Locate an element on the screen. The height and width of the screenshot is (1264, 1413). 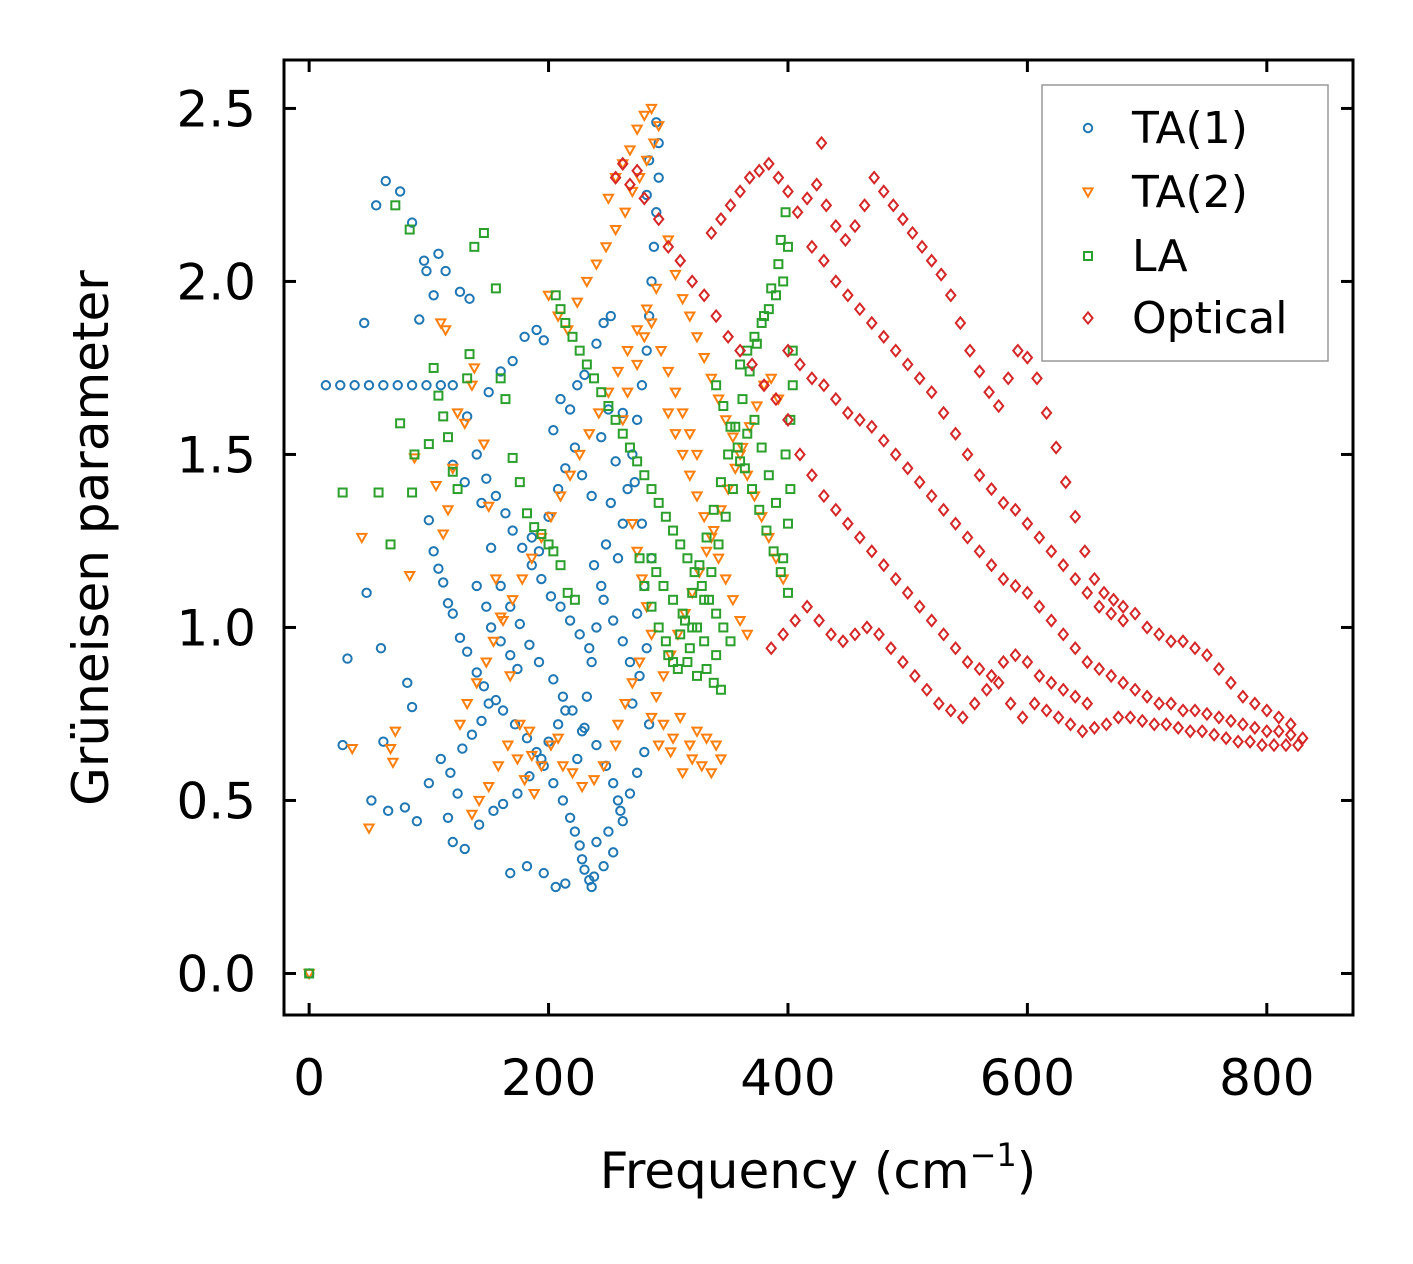
x-axis-label: Frequency (cm−1) is located at coordinates (818, 1168).